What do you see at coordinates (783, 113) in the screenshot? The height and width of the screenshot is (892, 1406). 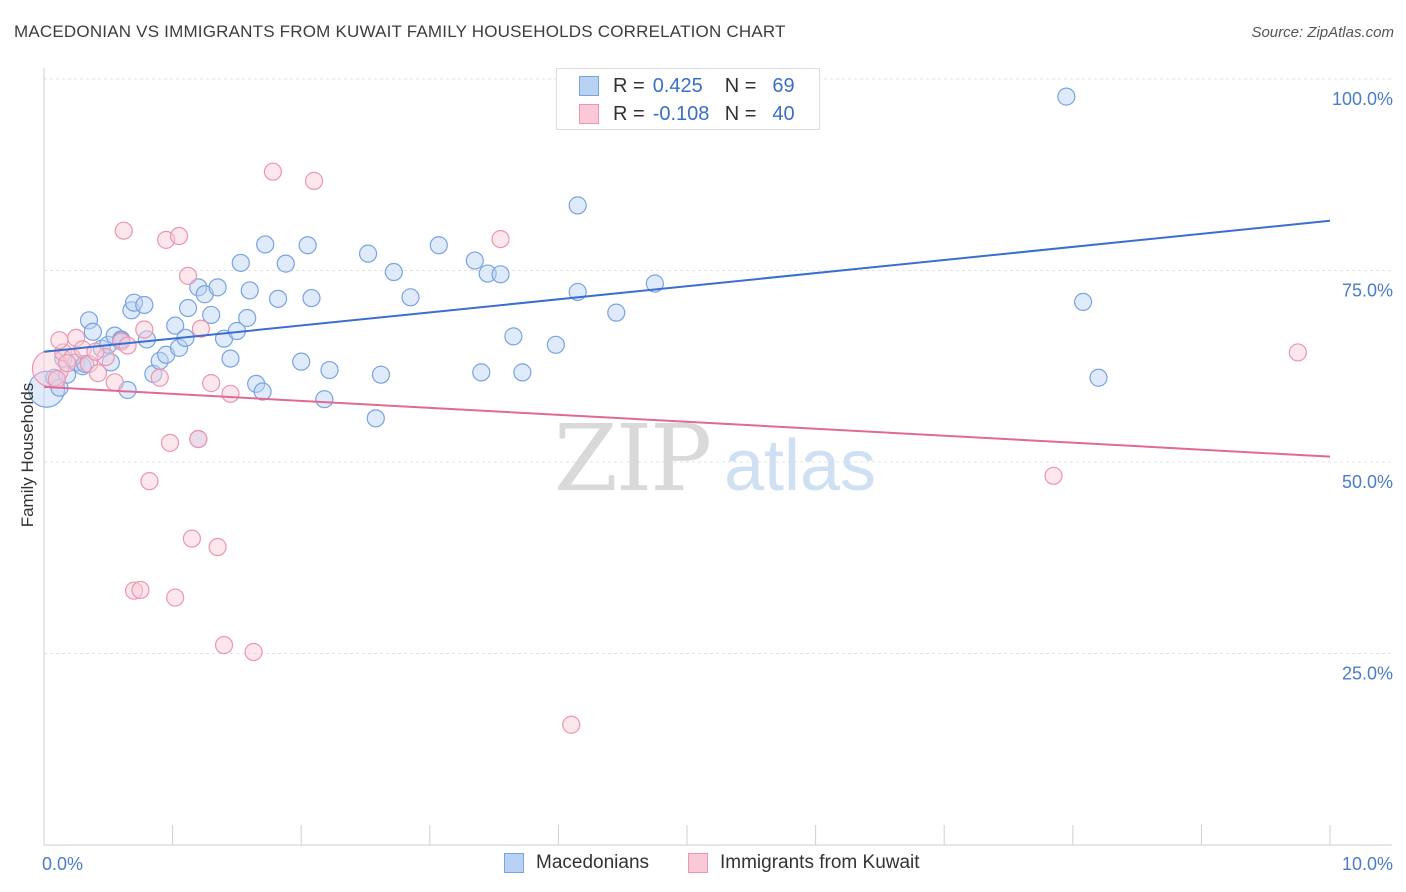 I see `n-value: 40` at bounding box center [783, 113].